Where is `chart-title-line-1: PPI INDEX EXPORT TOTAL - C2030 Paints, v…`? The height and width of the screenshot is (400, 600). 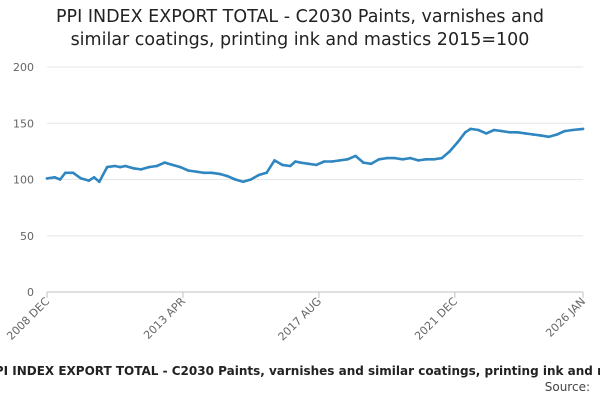 chart-title-line-1: PPI INDEX EXPORT TOTAL - C2030 Paints, v… is located at coordinates (299, 17).